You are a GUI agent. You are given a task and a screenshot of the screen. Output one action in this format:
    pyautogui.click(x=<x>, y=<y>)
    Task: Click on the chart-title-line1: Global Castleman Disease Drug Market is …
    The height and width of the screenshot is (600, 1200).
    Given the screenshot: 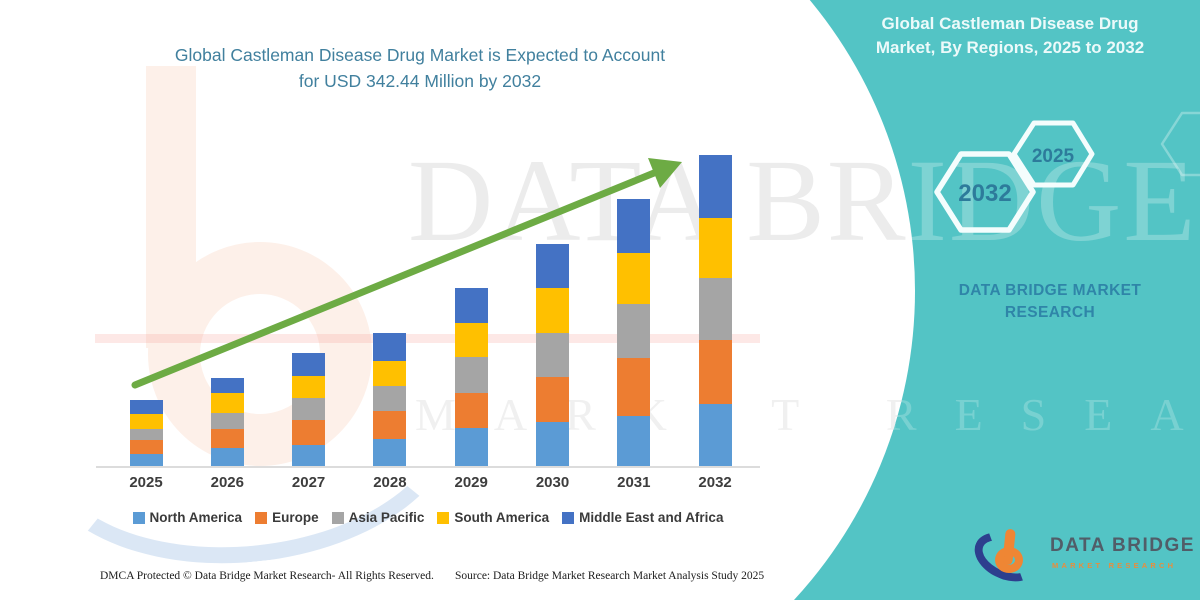 What is the action you would take?
    pyautogui.click(x=420, y=55)
    